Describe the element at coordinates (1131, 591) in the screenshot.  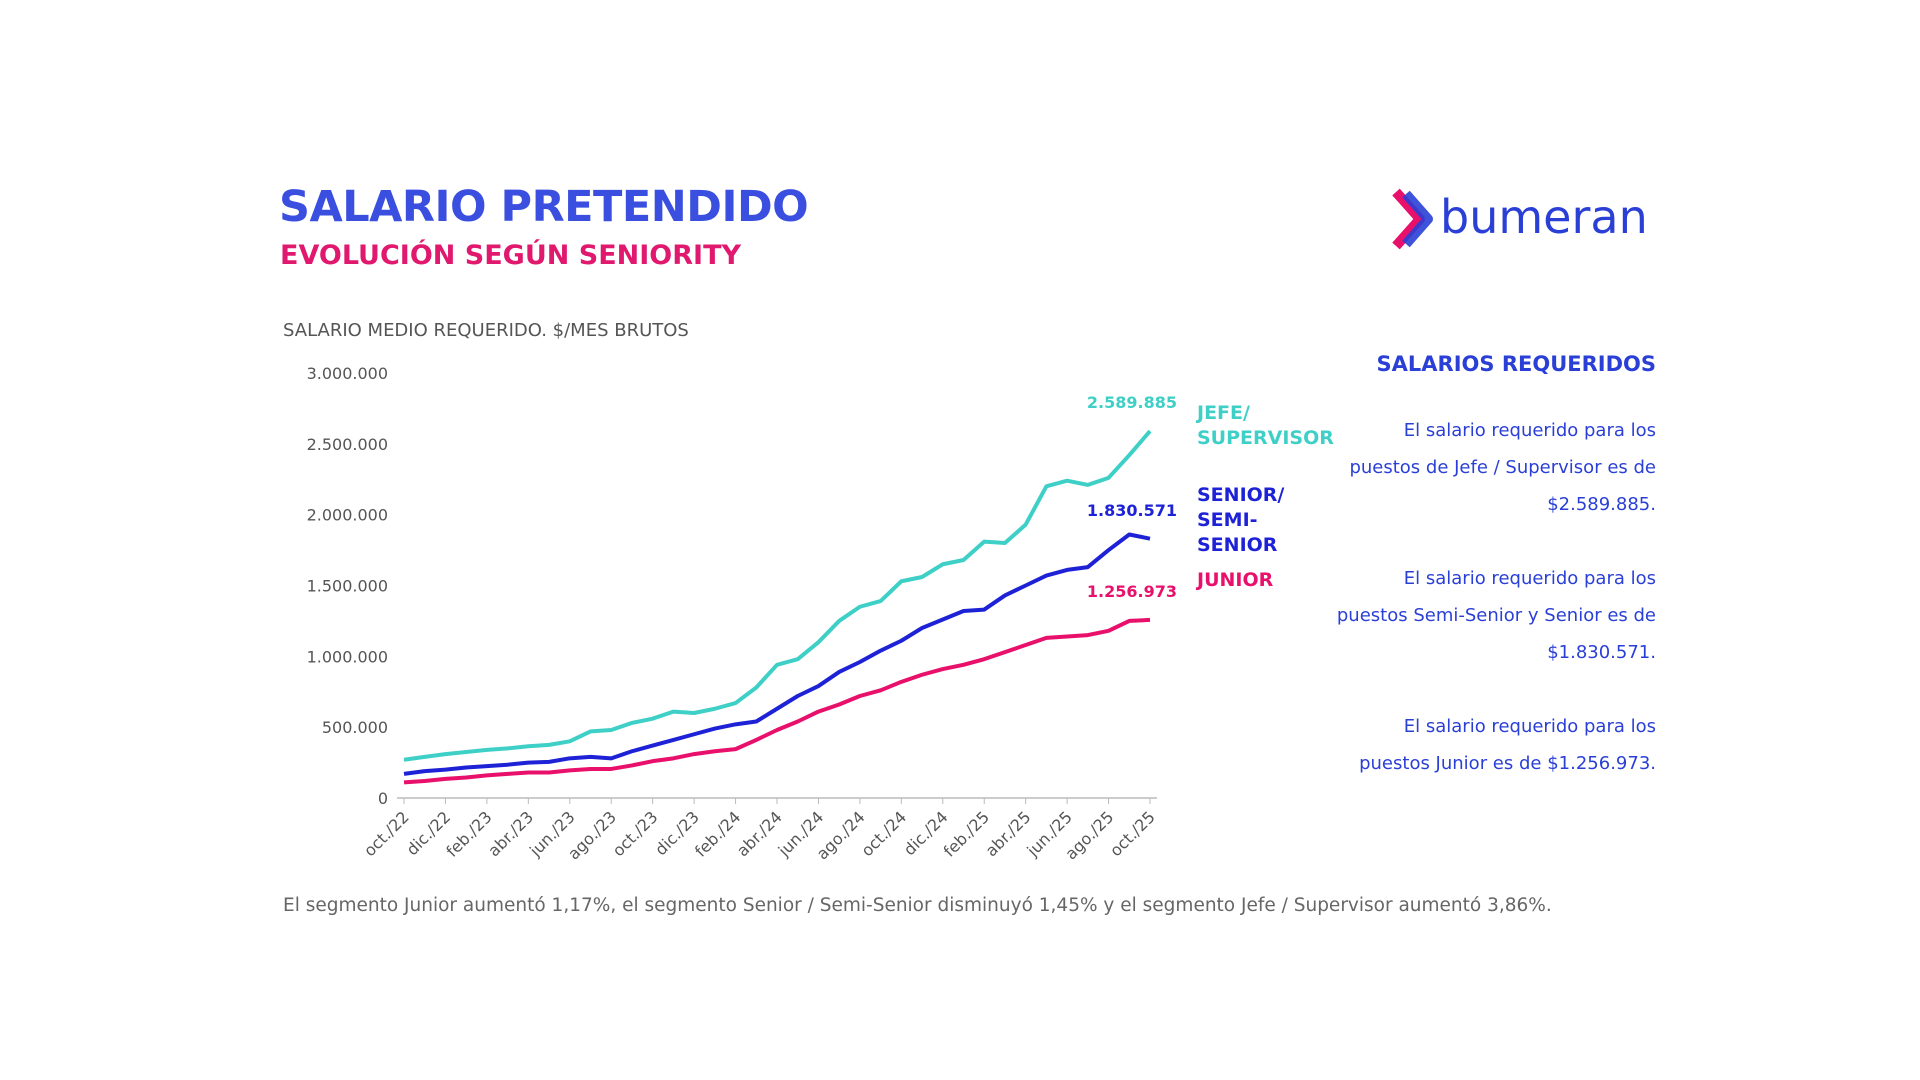
I see `value-label: 1.256.973` at that location.